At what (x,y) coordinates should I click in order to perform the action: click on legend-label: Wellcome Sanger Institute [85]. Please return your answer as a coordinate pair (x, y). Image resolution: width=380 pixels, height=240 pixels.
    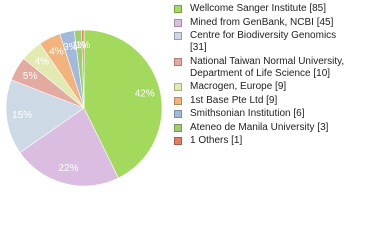
    Looking at the image, I should click on (258, 8).